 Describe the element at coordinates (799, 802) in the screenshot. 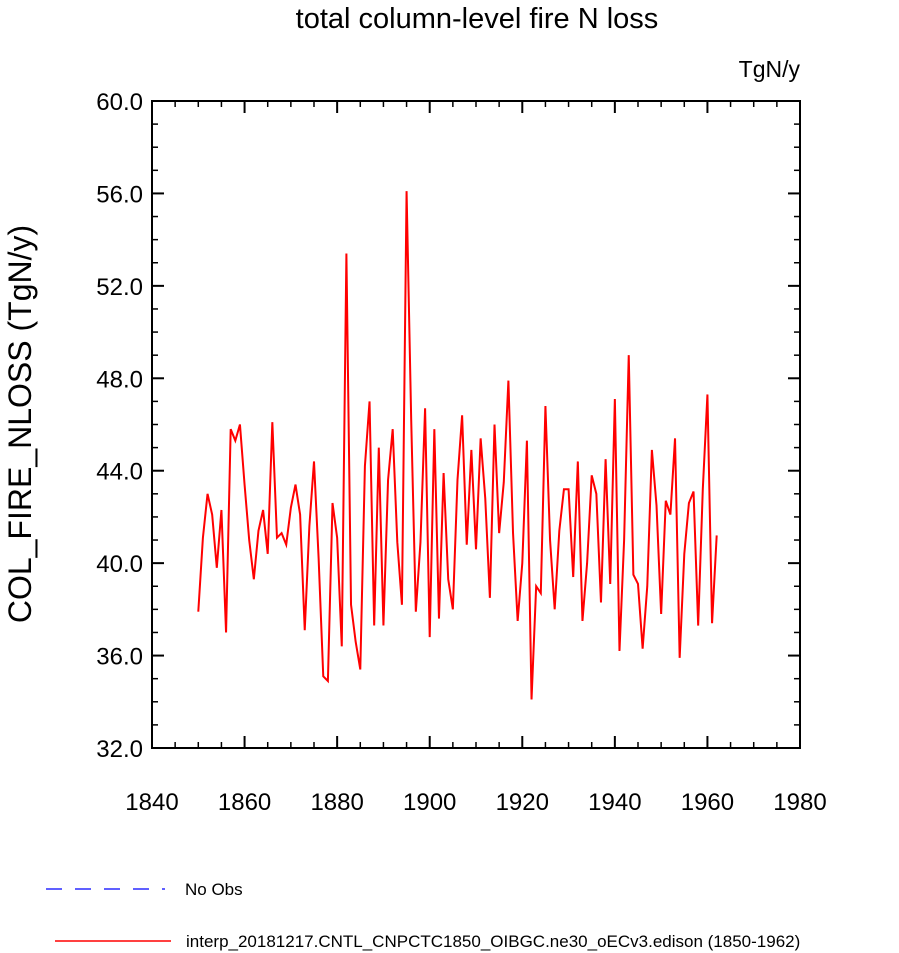

I see `x-tick-label: 1980` at that location.